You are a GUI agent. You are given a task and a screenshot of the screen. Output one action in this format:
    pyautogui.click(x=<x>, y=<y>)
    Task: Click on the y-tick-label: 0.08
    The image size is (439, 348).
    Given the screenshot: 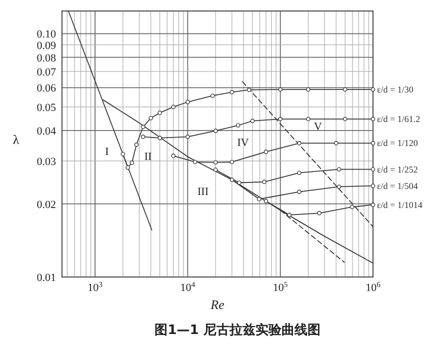 What is the action you would take?
    pyautogui.click(x=46, y=58)
    